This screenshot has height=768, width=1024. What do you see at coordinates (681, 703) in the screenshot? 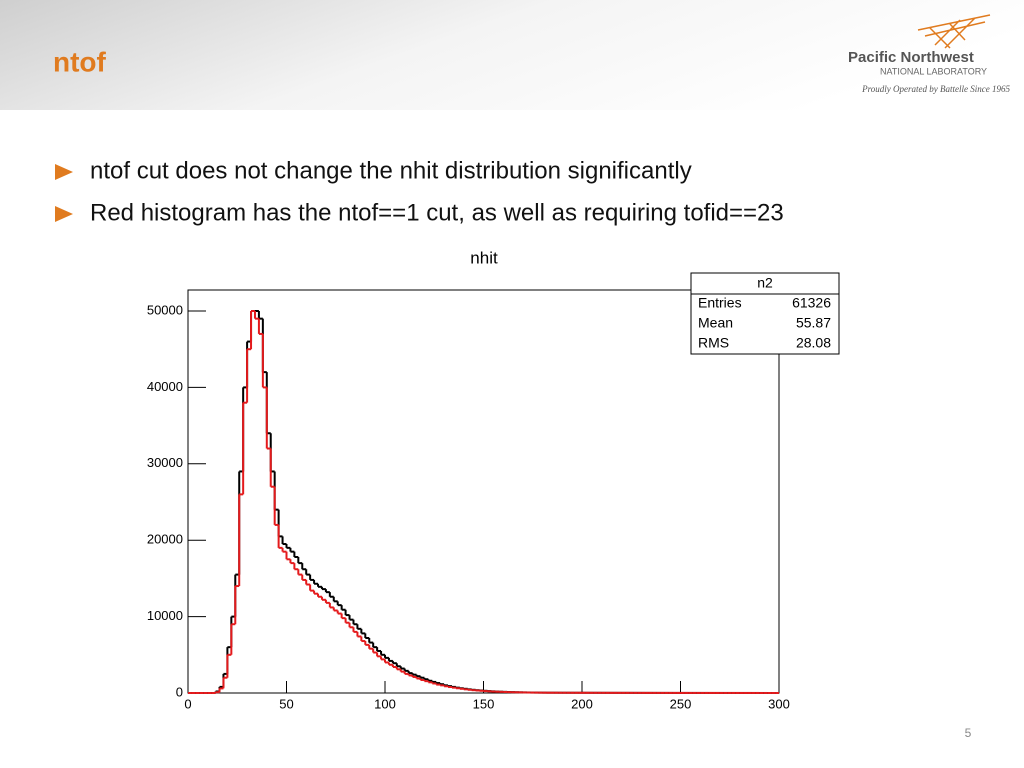
I see `x-tick-label: 250` at bounding box center [681, 703].